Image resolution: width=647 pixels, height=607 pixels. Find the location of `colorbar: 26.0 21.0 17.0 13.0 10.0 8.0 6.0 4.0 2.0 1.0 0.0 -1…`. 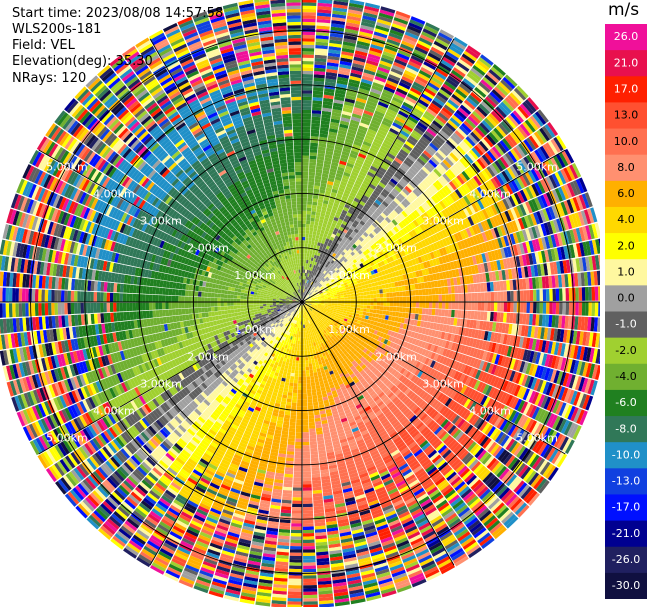

colorbar: 26.0 21.0 17.0 13.0 10.0 8.0 6.0 4.0 2.0 1.0 0.0 -1… is located at coordinates (626, 311).